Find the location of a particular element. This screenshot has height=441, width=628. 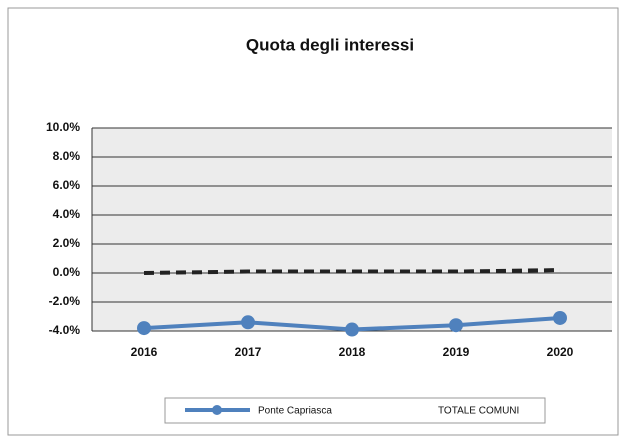

y-tick-label: 6.0% is located at coordinates (67, 185).